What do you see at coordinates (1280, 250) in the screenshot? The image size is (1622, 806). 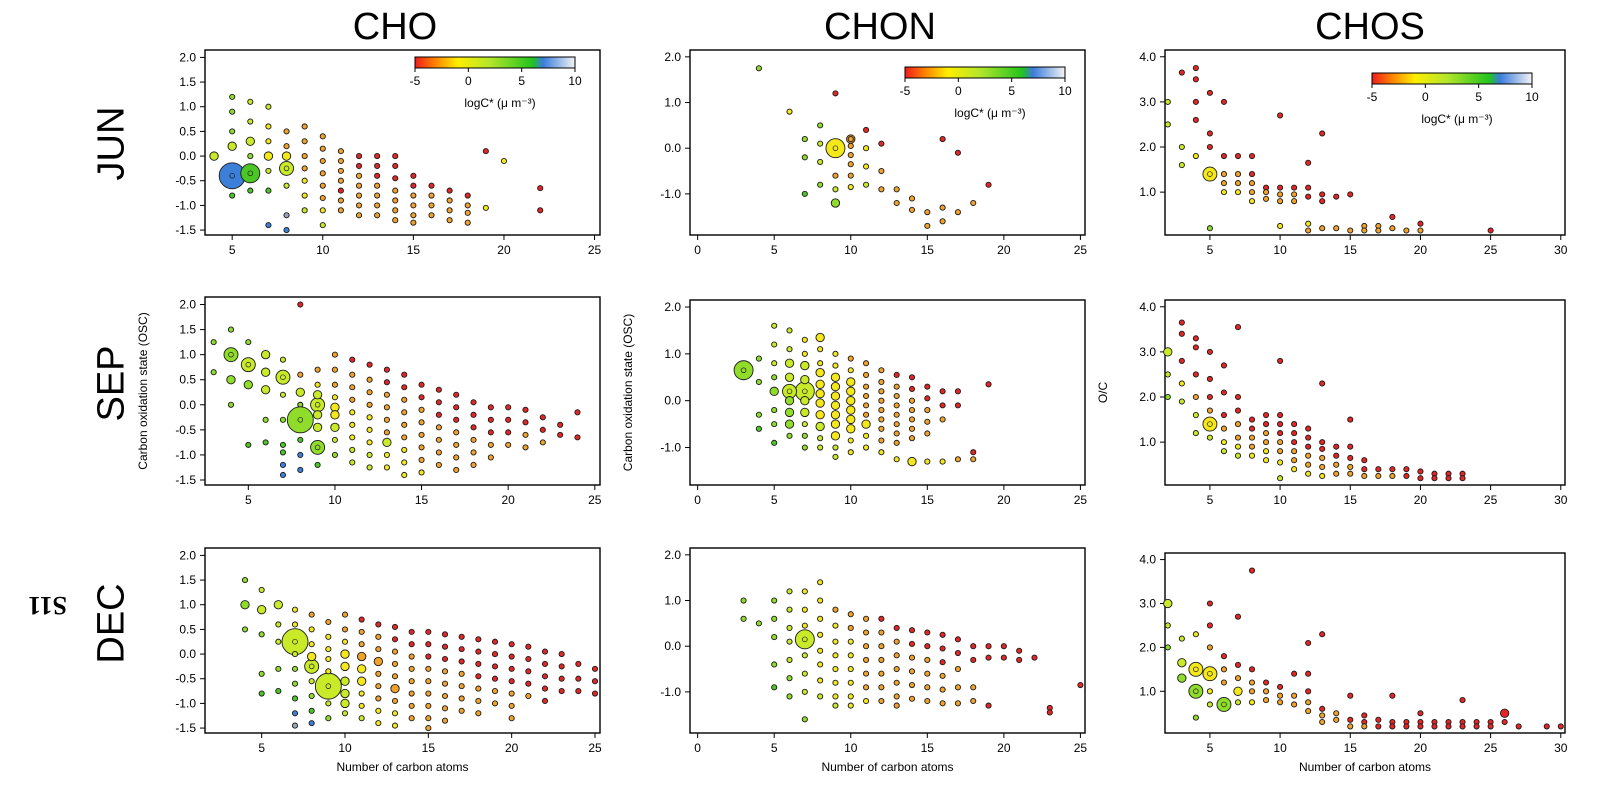 I see `x-tick-label: 10` at bounding box center [1280, 250].